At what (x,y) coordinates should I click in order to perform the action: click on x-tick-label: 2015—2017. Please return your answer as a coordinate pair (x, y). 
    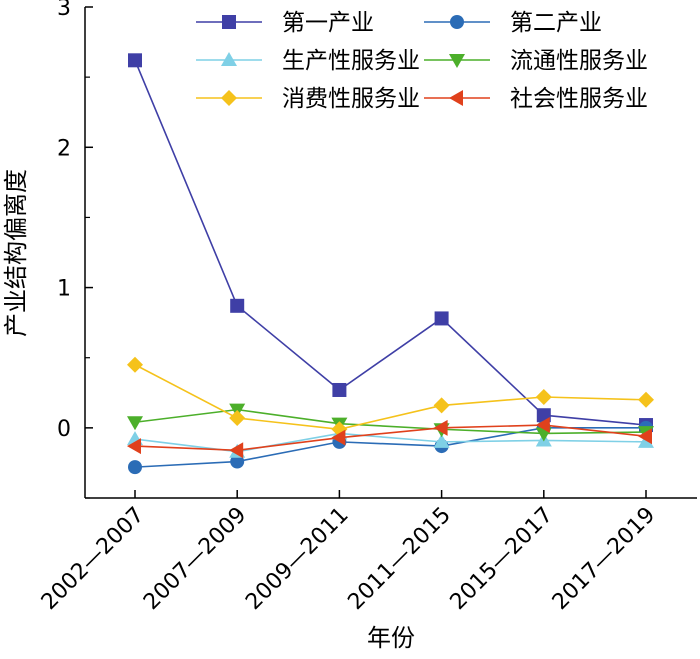
    Looking at the image, I should click on (502, 559).